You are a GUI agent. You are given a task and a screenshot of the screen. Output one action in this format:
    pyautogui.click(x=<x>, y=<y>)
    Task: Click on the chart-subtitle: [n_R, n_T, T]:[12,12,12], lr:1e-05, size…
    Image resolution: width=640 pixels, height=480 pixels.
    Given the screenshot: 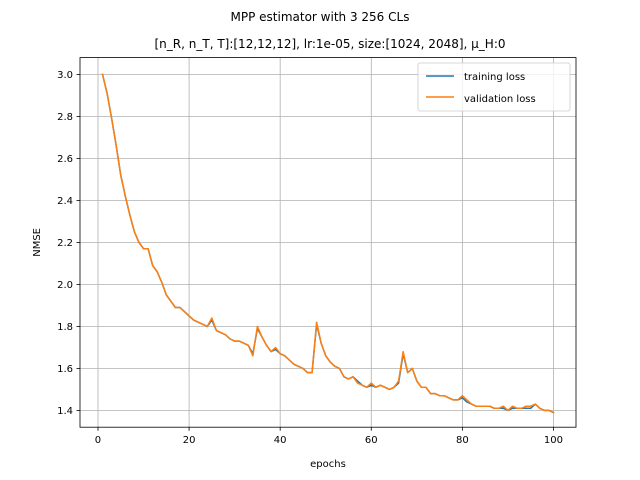 What is the action you would take?
    pyautogui.click(x=330, y=44)
    